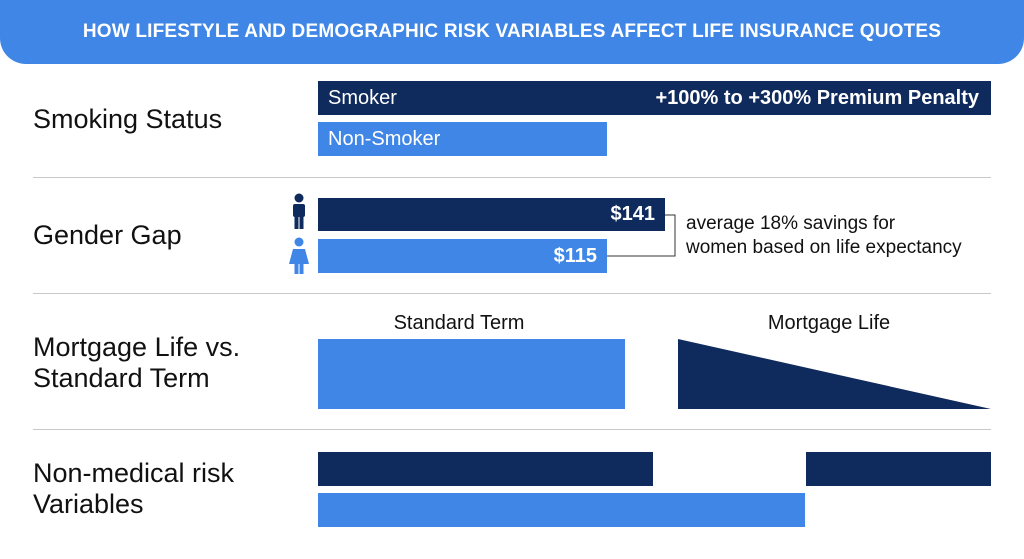 The height and width of the screenshot is (559, 1024). I want to click on male-premium-label: $141, so click(633, 214).